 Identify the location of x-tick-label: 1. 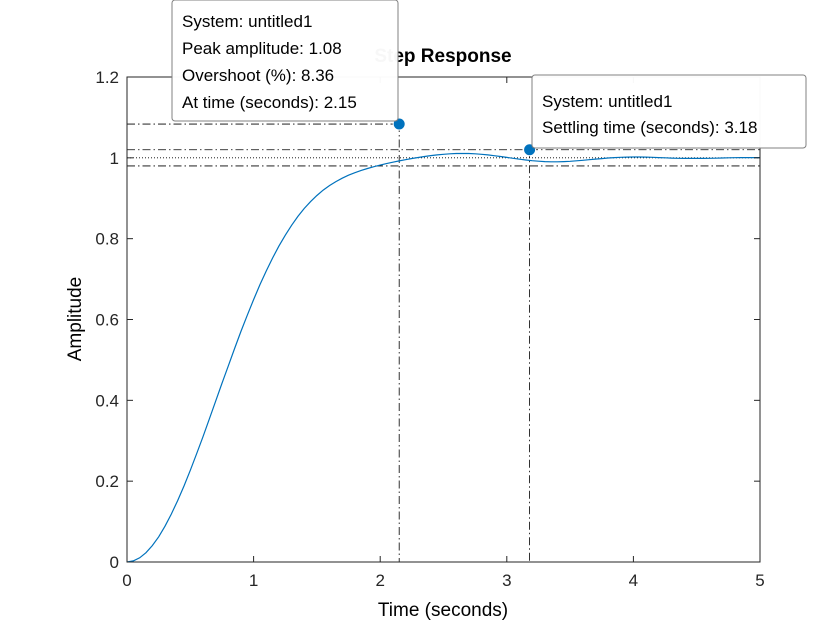
(253, 580).